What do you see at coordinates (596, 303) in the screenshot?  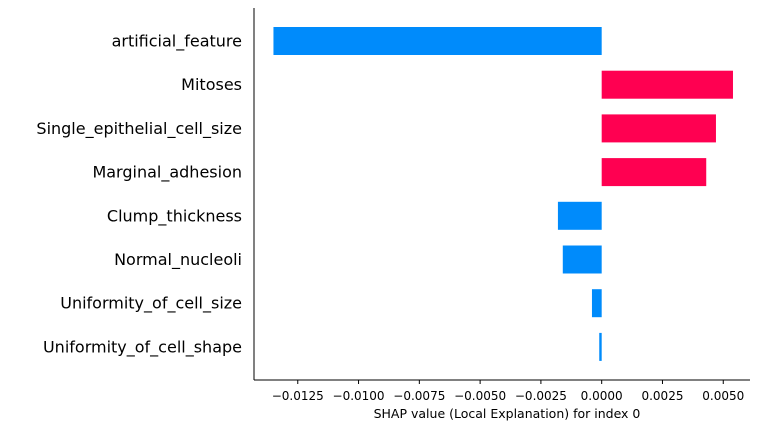 I see `bar-uniformity-of-cell-size` at bounding box center [596, 303].